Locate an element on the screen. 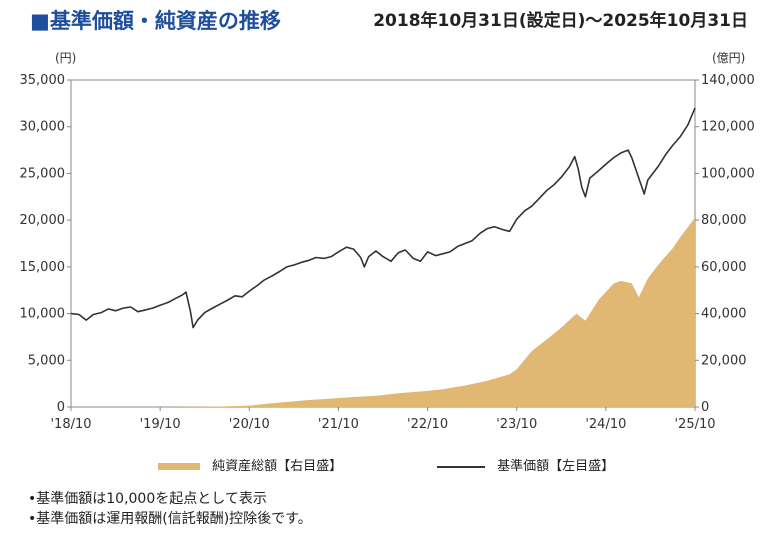 The image size is (760, 538). right-tick-label: 40,000 is located at coordinates (724, 314).